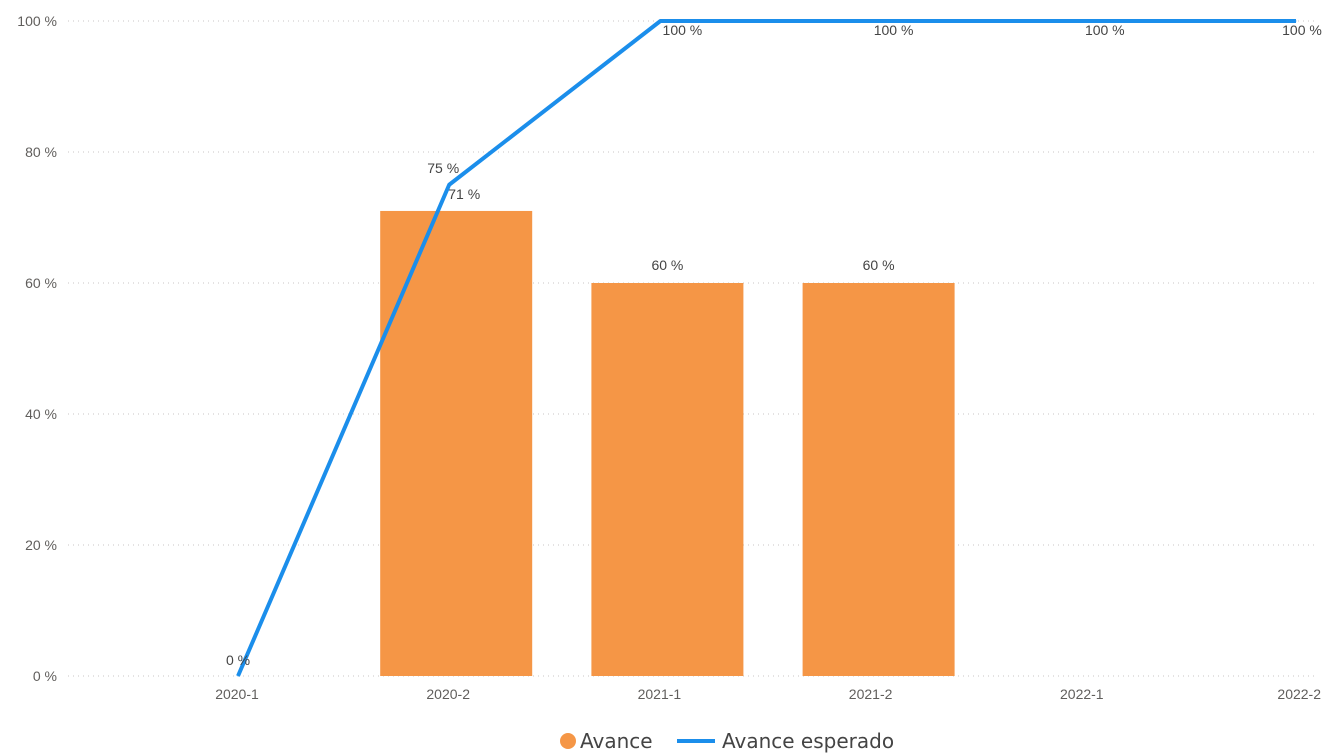  Describe the element at coordinates (448, 694) in the screenshot. I see `x-tick-label: 2020-2` at that location.